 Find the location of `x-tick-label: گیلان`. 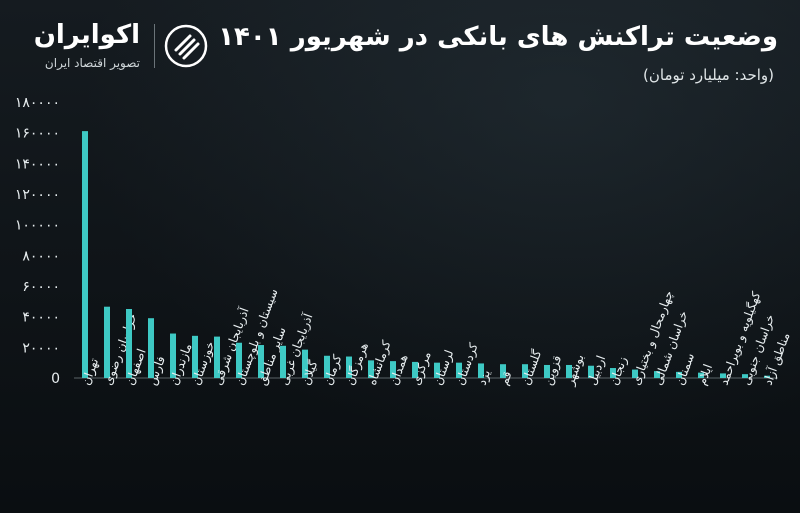

x-tick-label: گیلان is located at coordinates (310, 372).